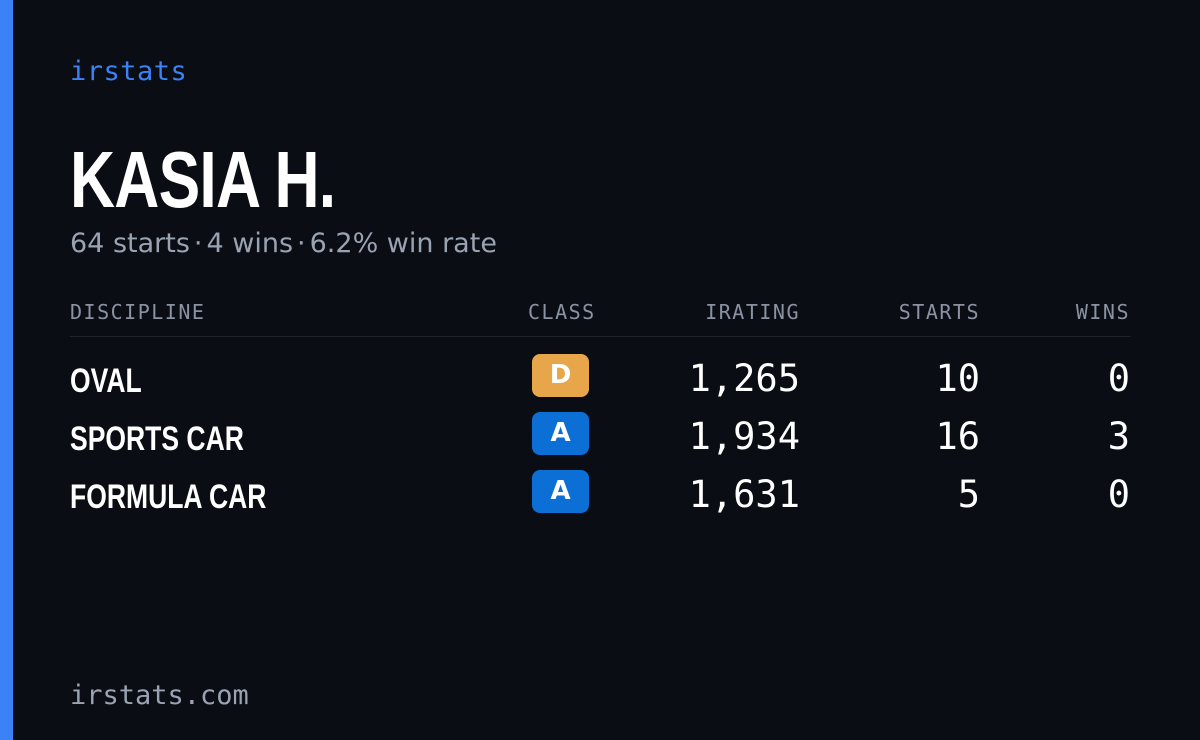 The image size is (1200, 740). I want to click on starts-value: 16, so click(957, 436).